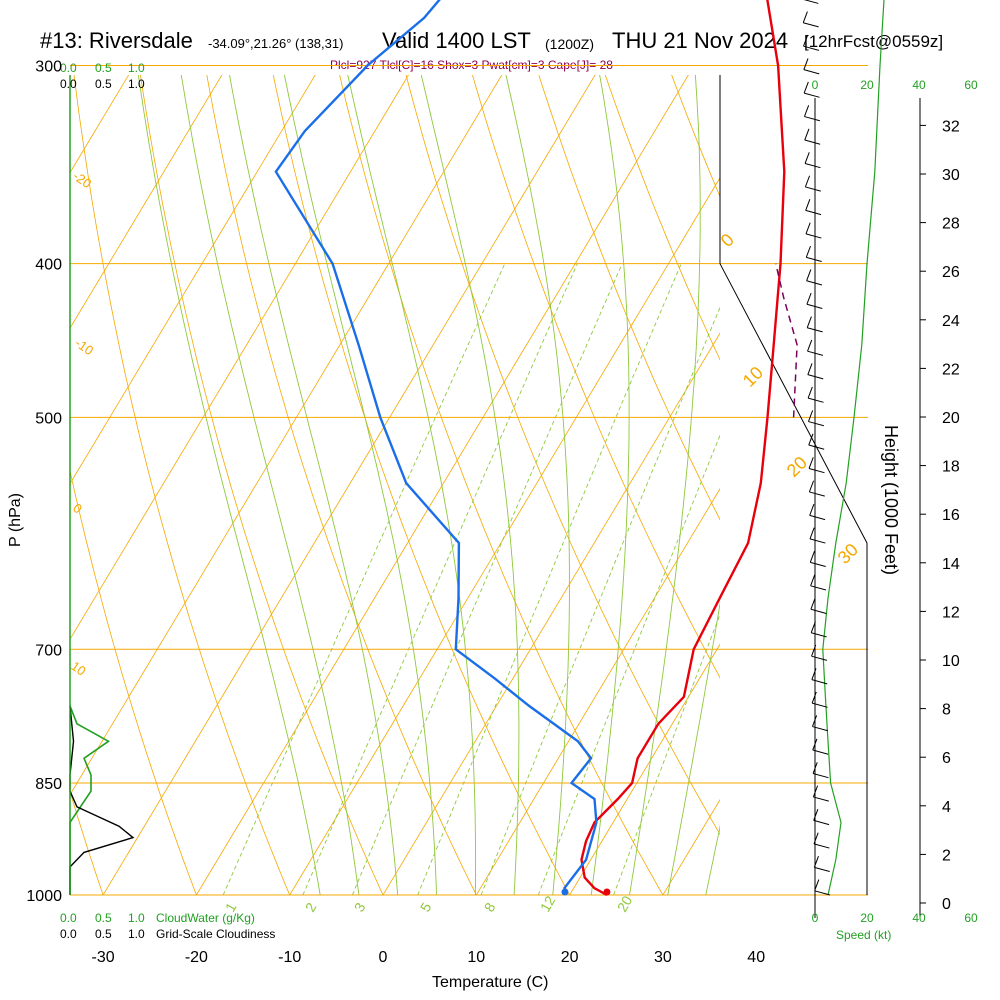 This screenshot has width=1000, height=1000. Describe the element at coordinates (874, 41) in the screenshot. I see `forecast-info: [12hrFcst@0559z]` at that location.